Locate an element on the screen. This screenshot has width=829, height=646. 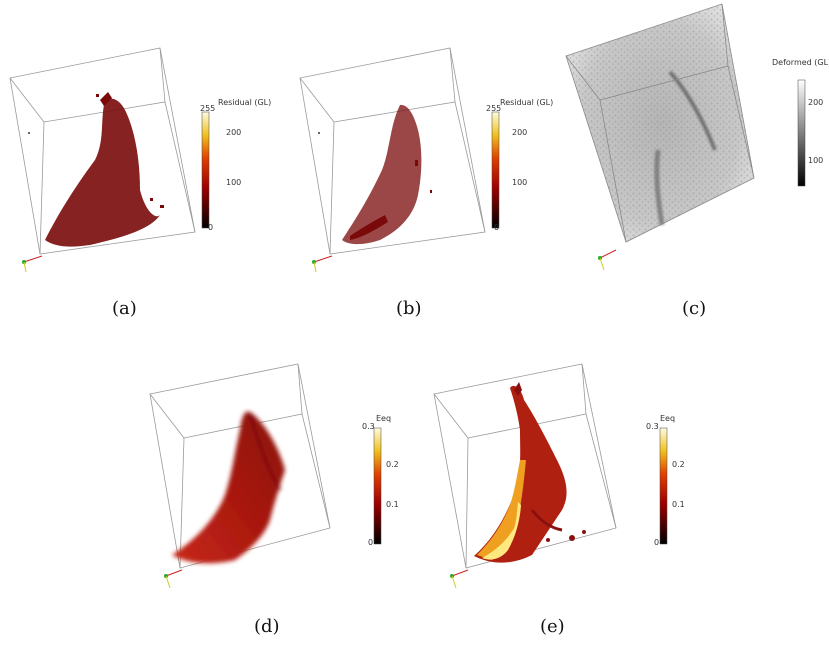
colorbar-tick-d-0.2: 0.2 is located at coordinates (392, 464).